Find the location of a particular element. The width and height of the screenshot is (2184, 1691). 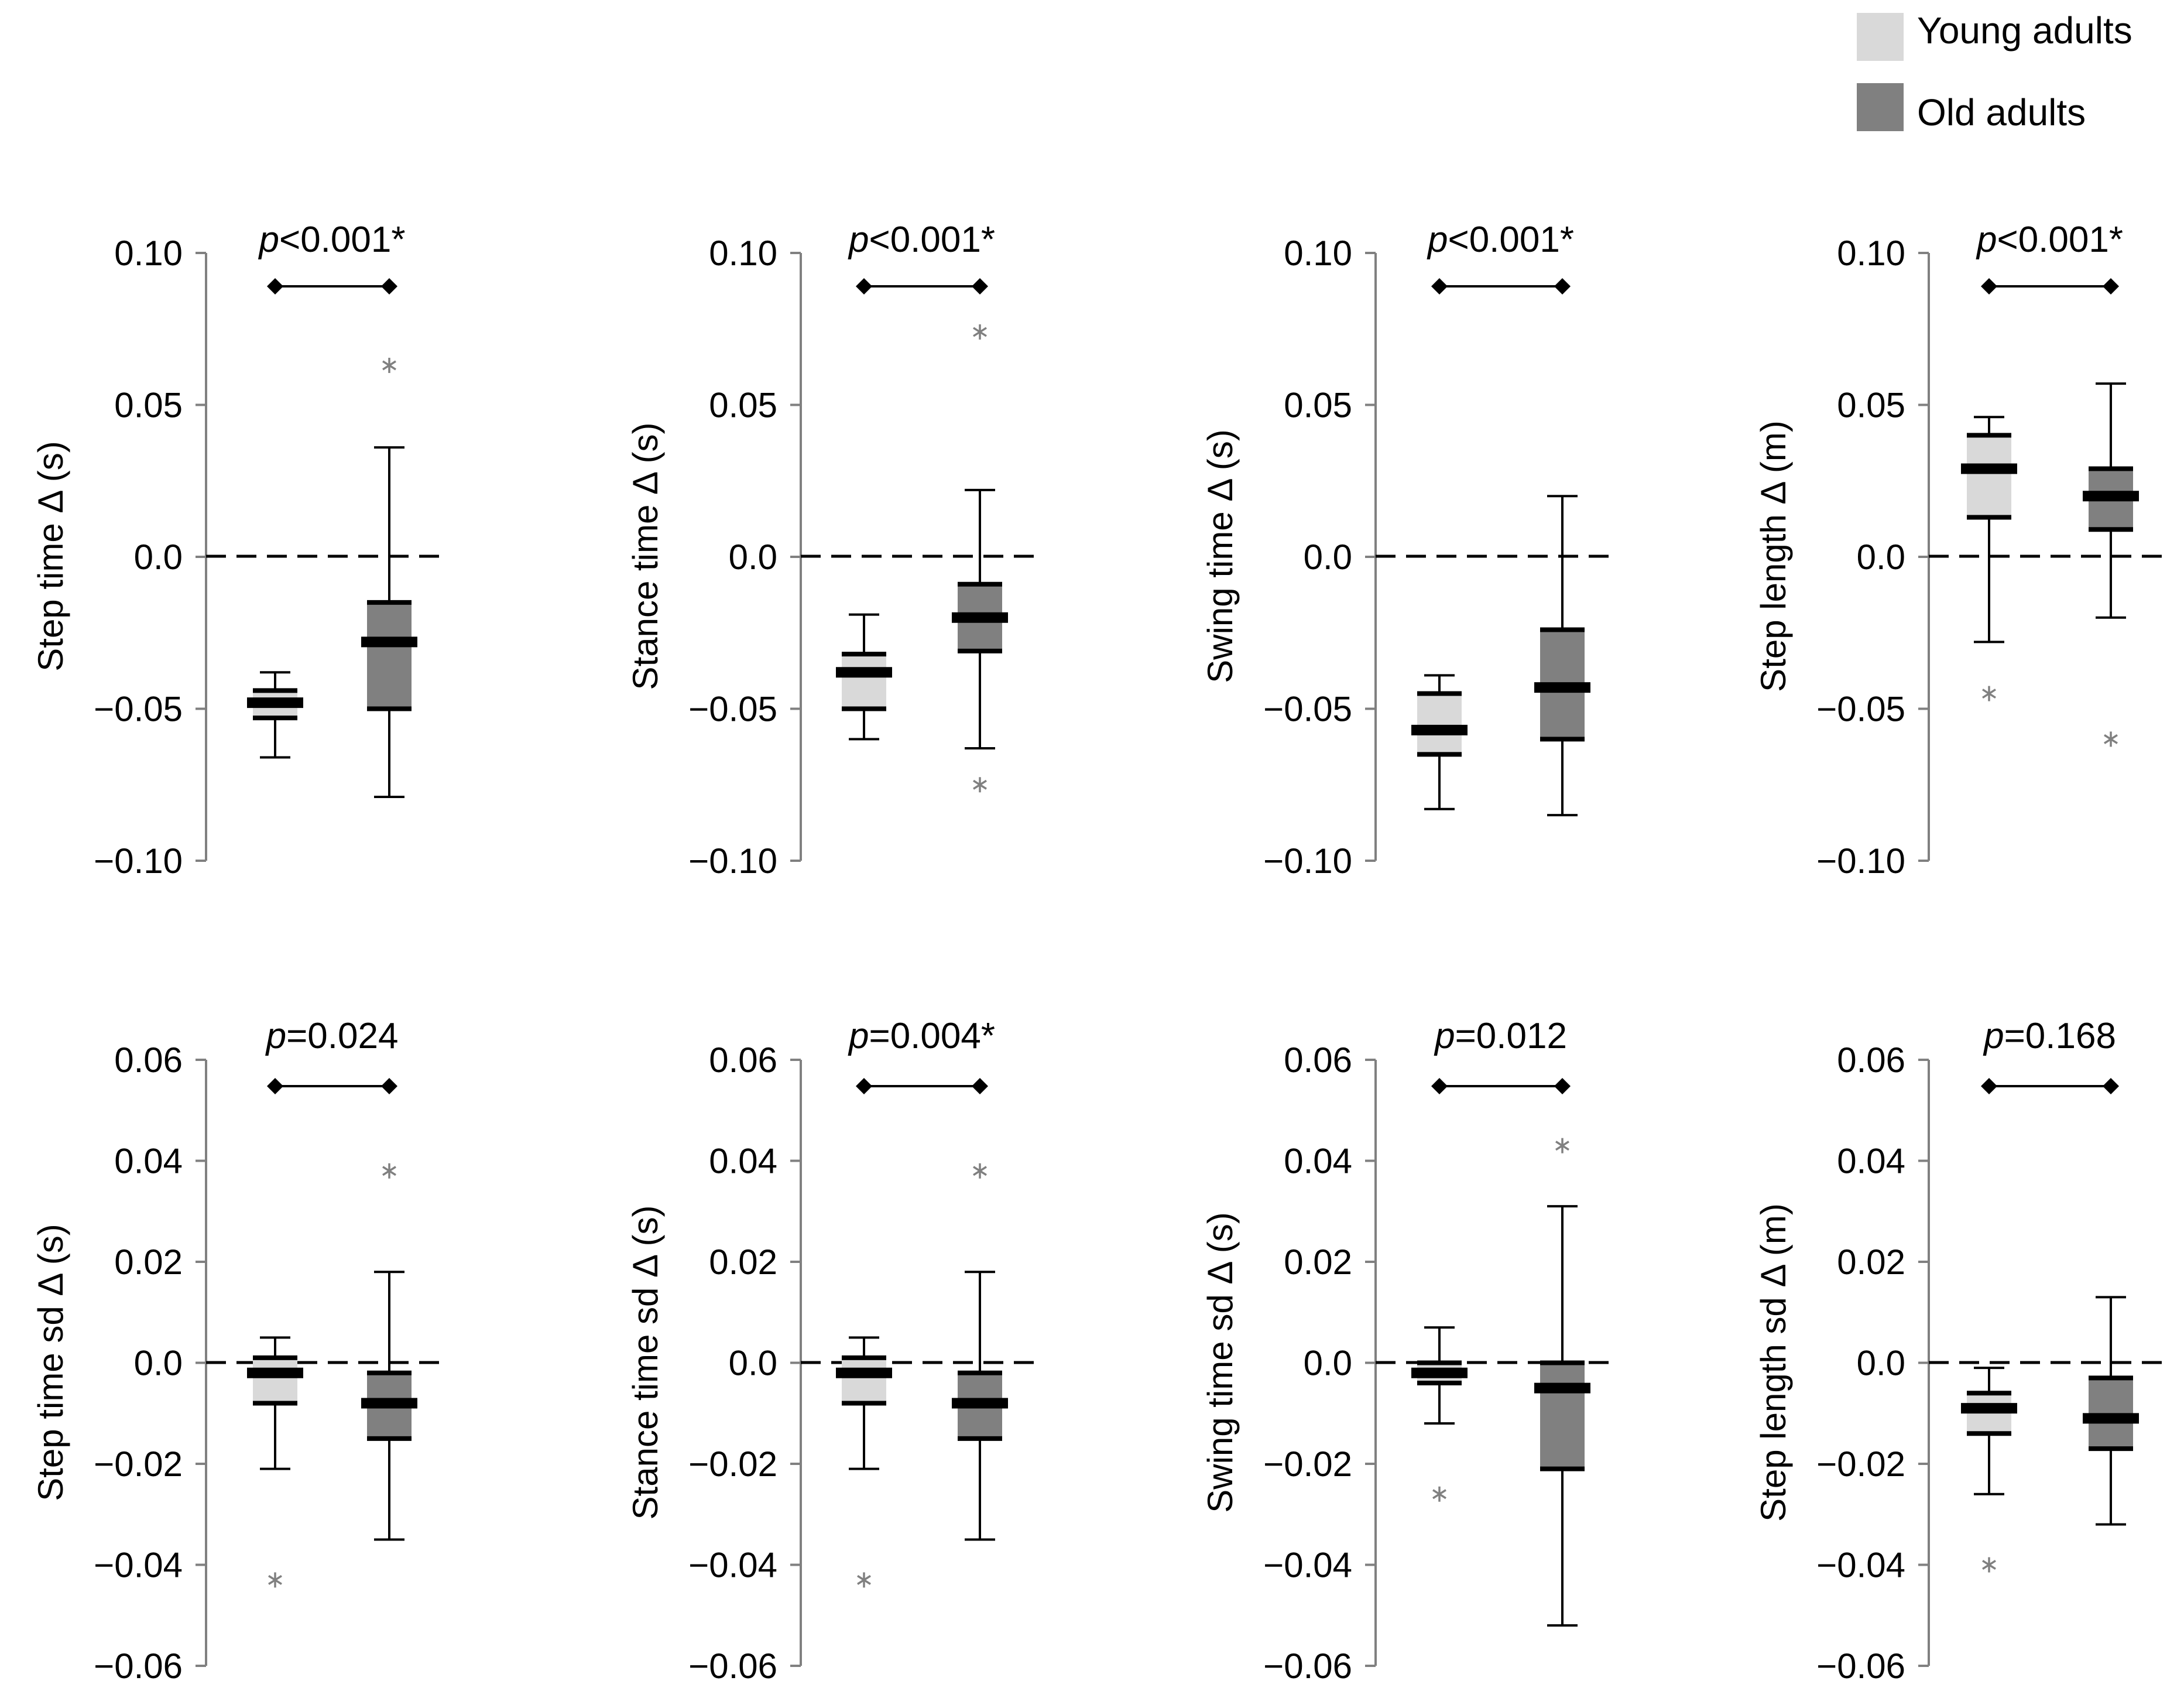

y-axis-title: Step length Δ (m) is located at coordinates (1773, 556).